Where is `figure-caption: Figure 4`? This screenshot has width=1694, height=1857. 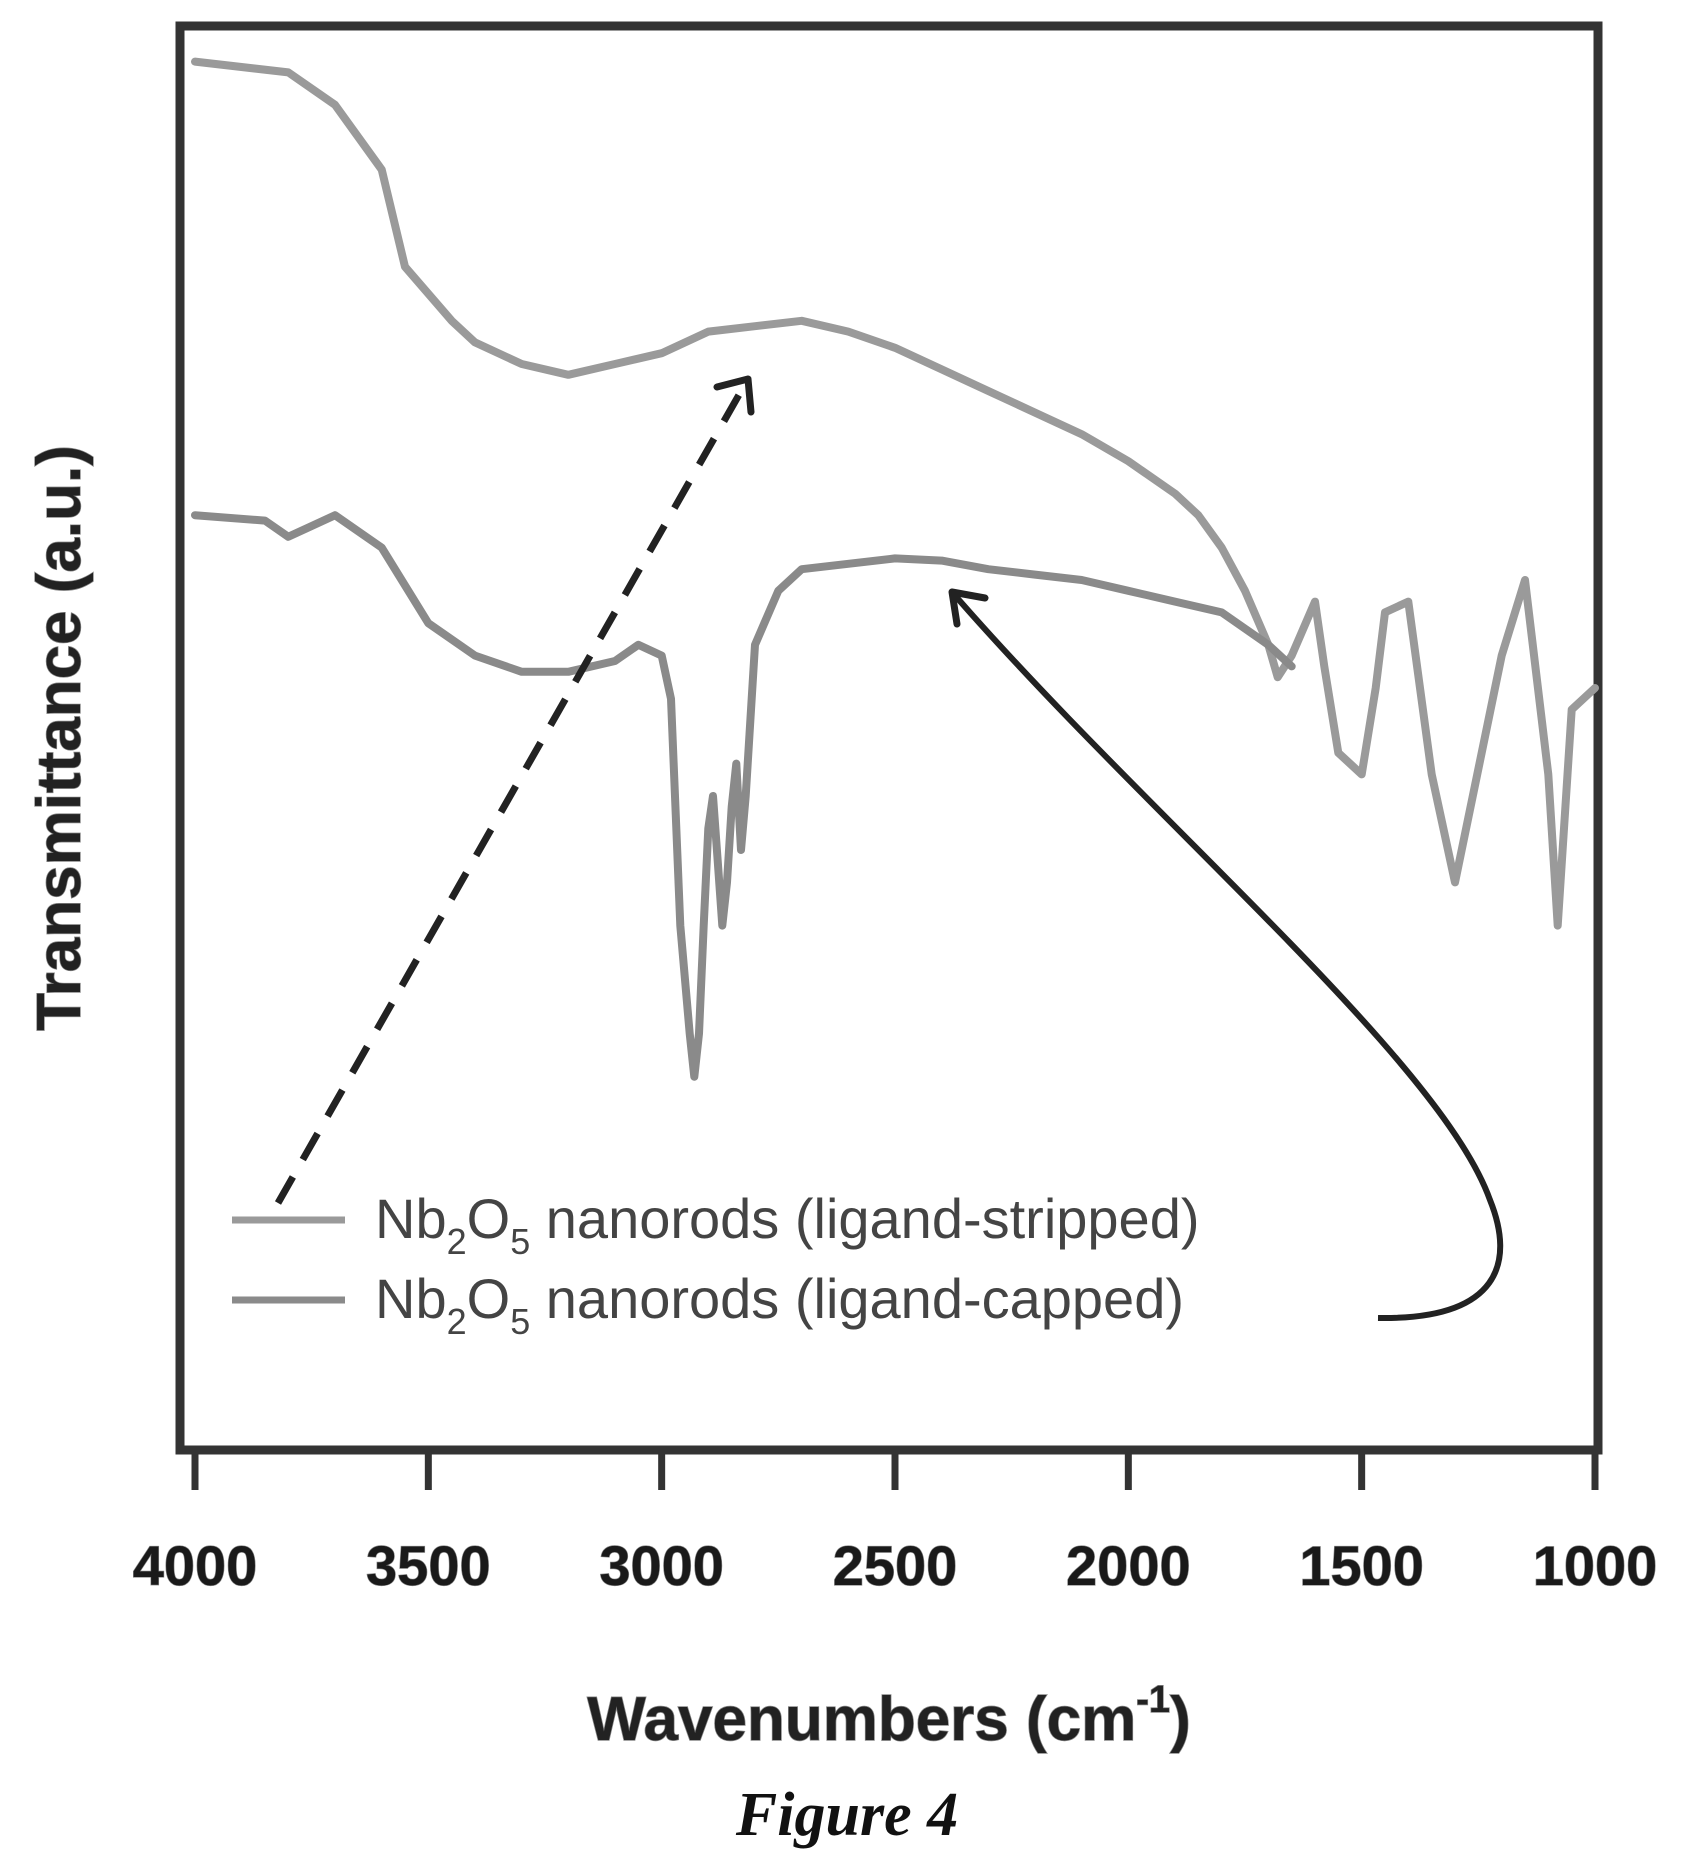 figure-caption: Figure 4 is located at coordinates (846, 1815).